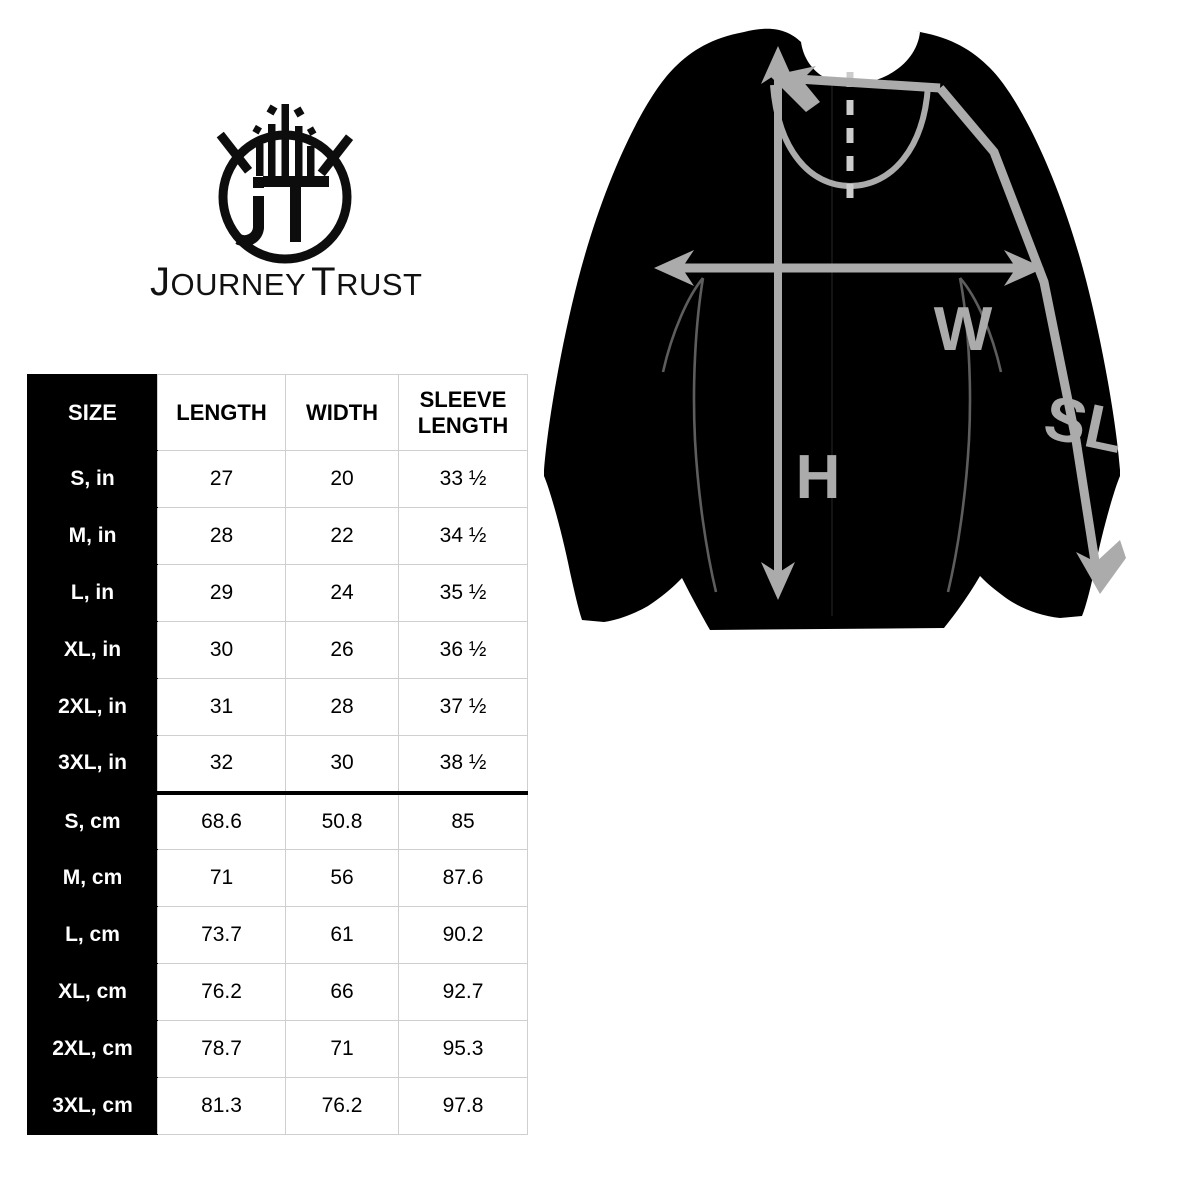  I want to click on cell-length: 30, so click(221, 650).